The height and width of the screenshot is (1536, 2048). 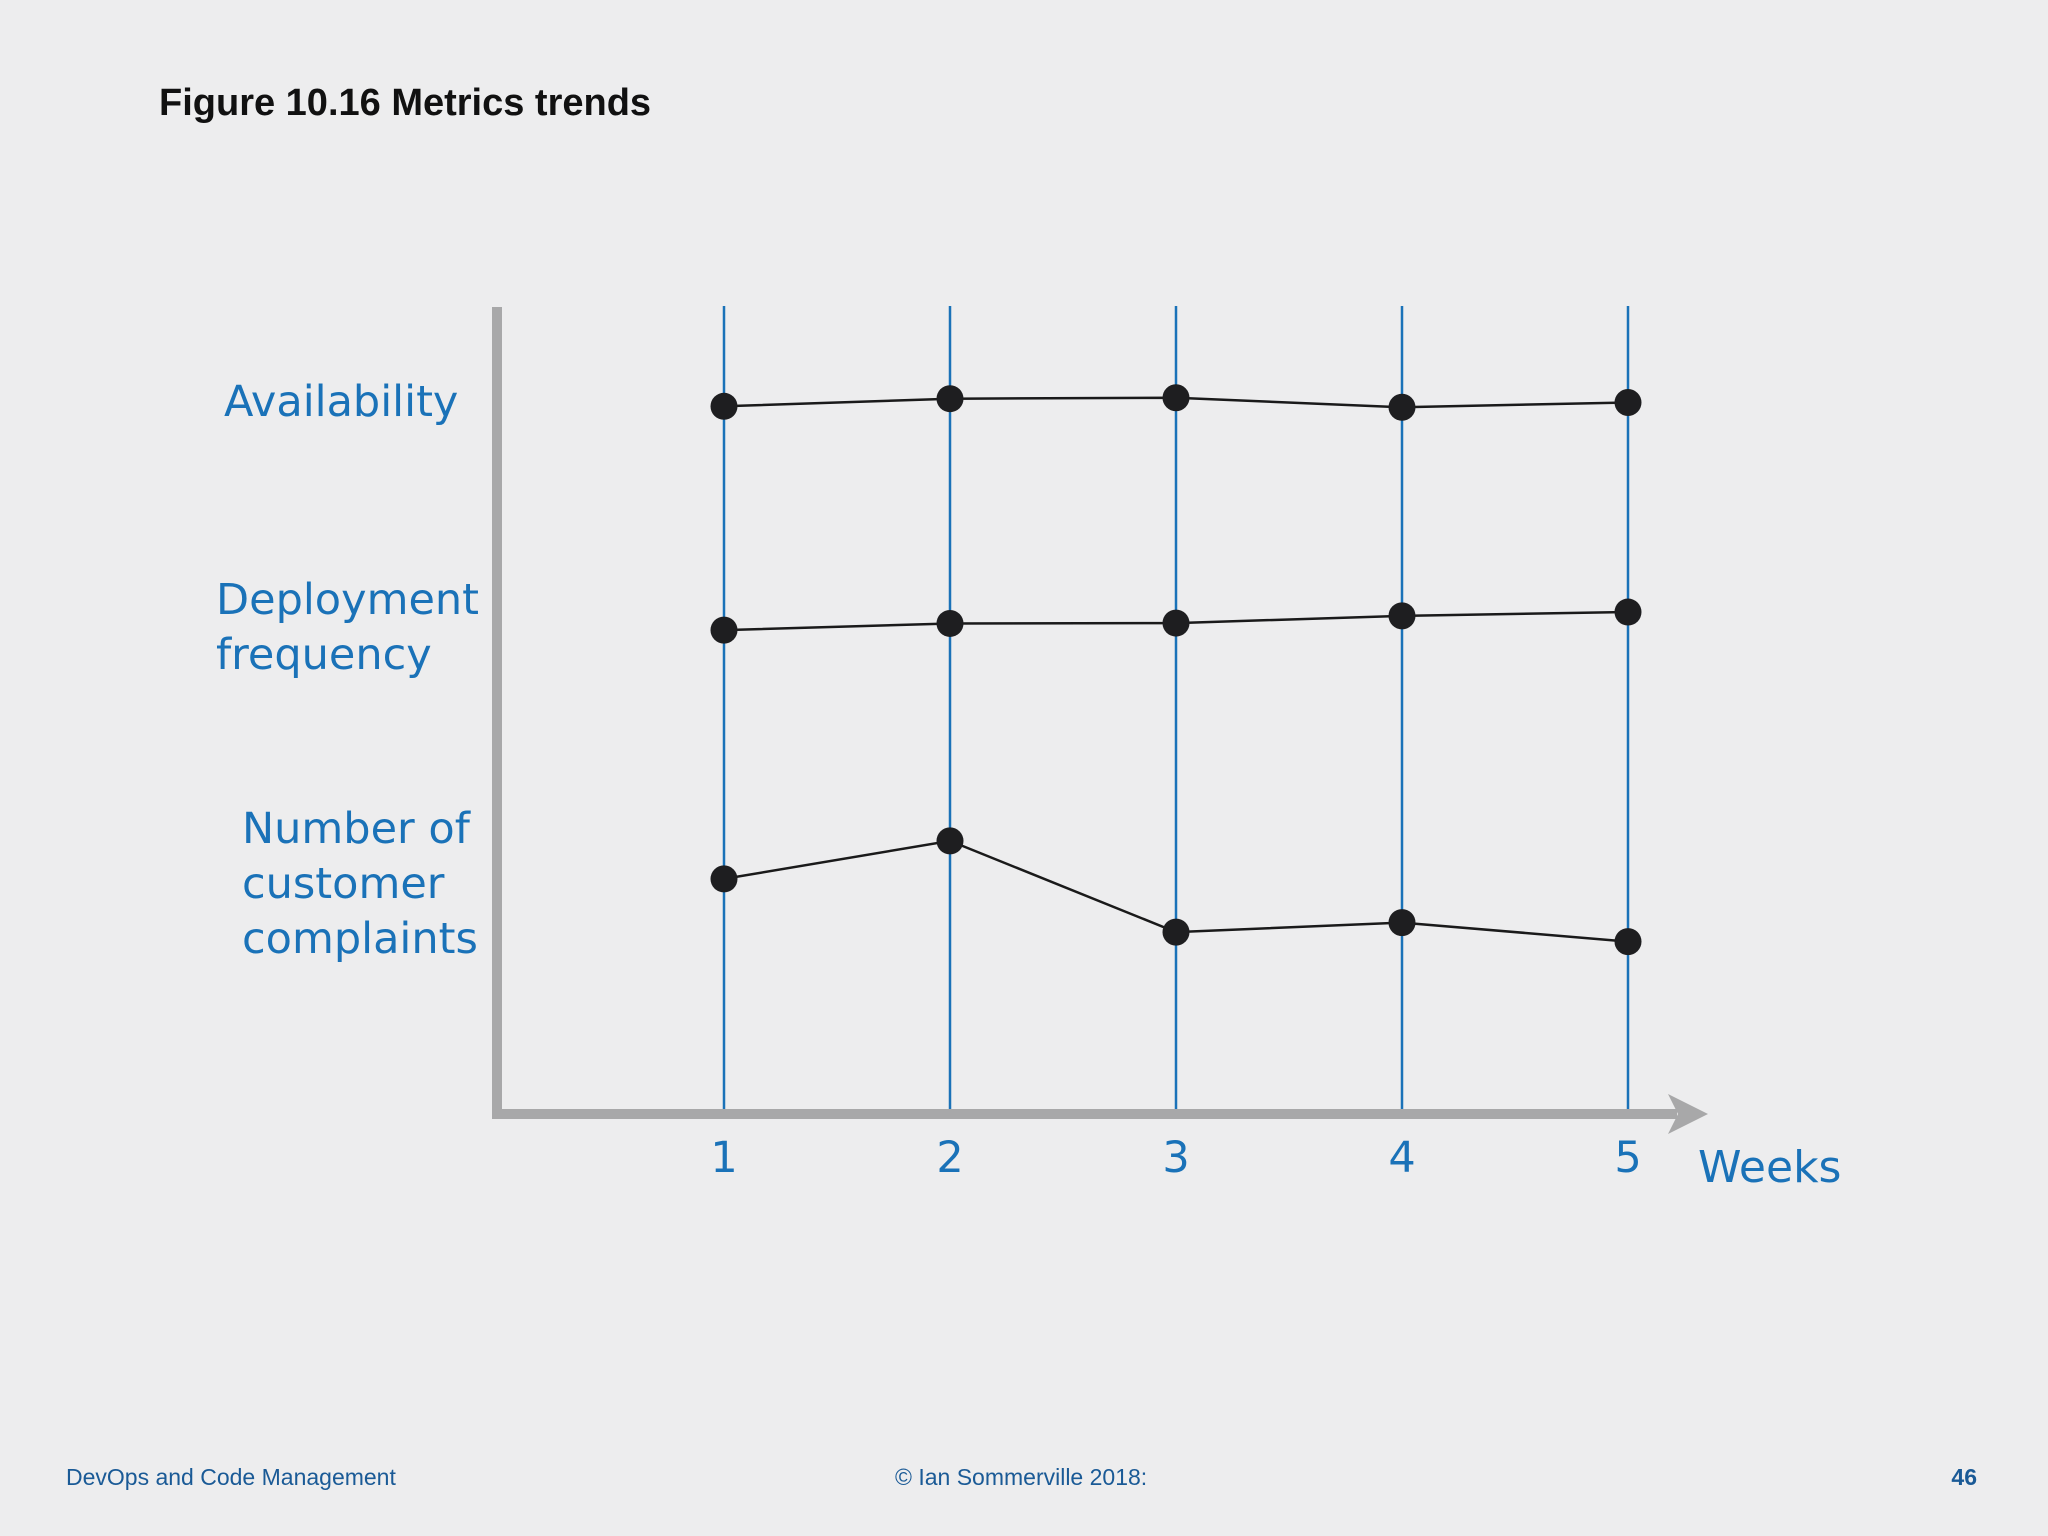 What do you see at coordinates (347, 600) in the screenshot?
I see `row-label-line: Deployment` at bounding box center [347, 600].